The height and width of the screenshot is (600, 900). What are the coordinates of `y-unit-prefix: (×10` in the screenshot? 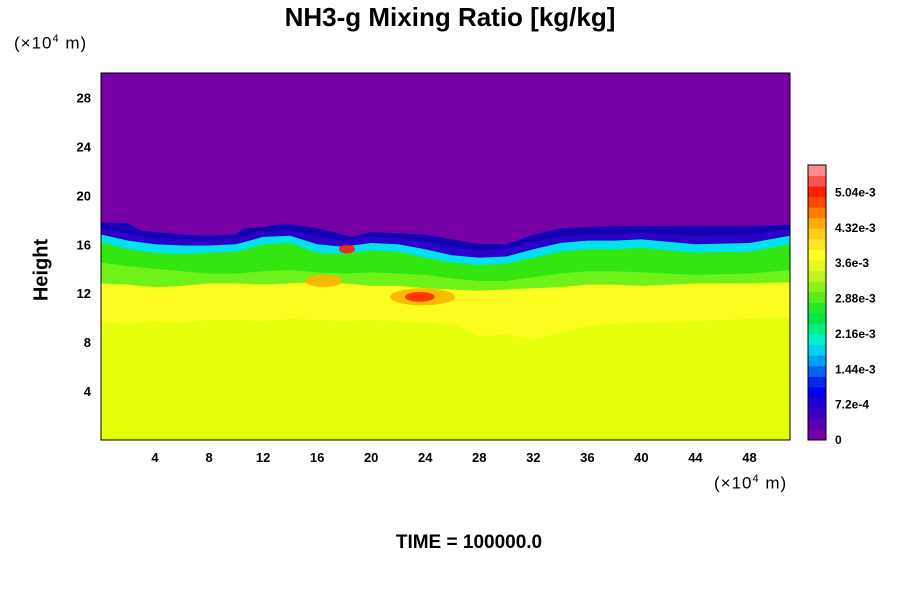 It's located at (33, 43).